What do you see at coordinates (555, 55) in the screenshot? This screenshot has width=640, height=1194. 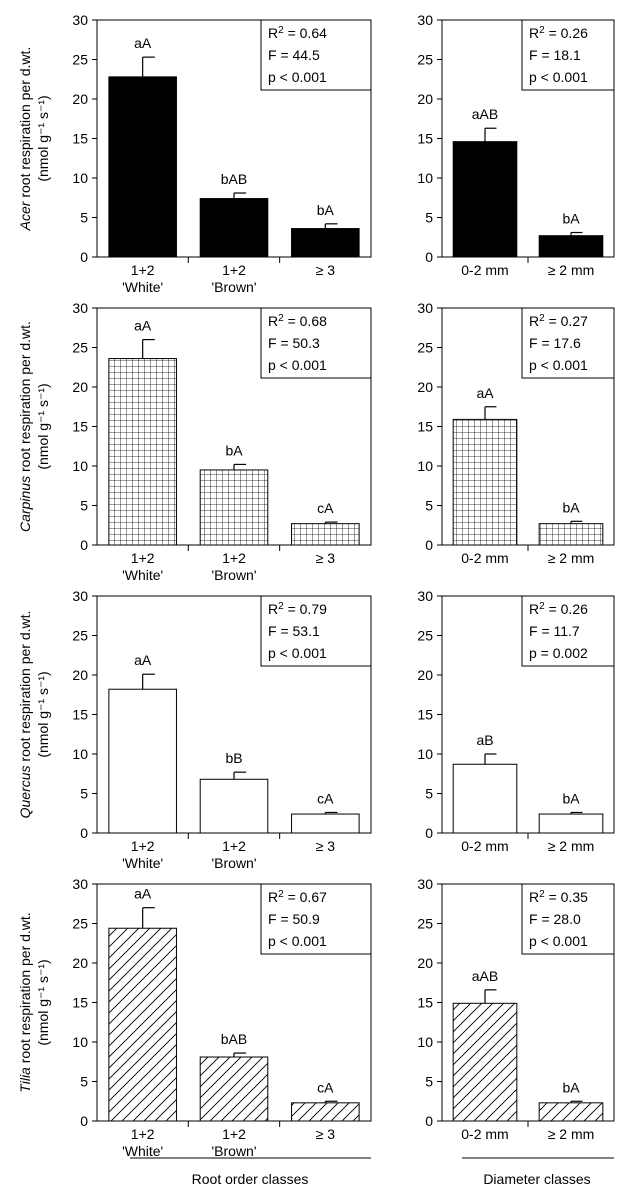 I see `stats-line: F = 18.1` at bounding box center [555, 55].